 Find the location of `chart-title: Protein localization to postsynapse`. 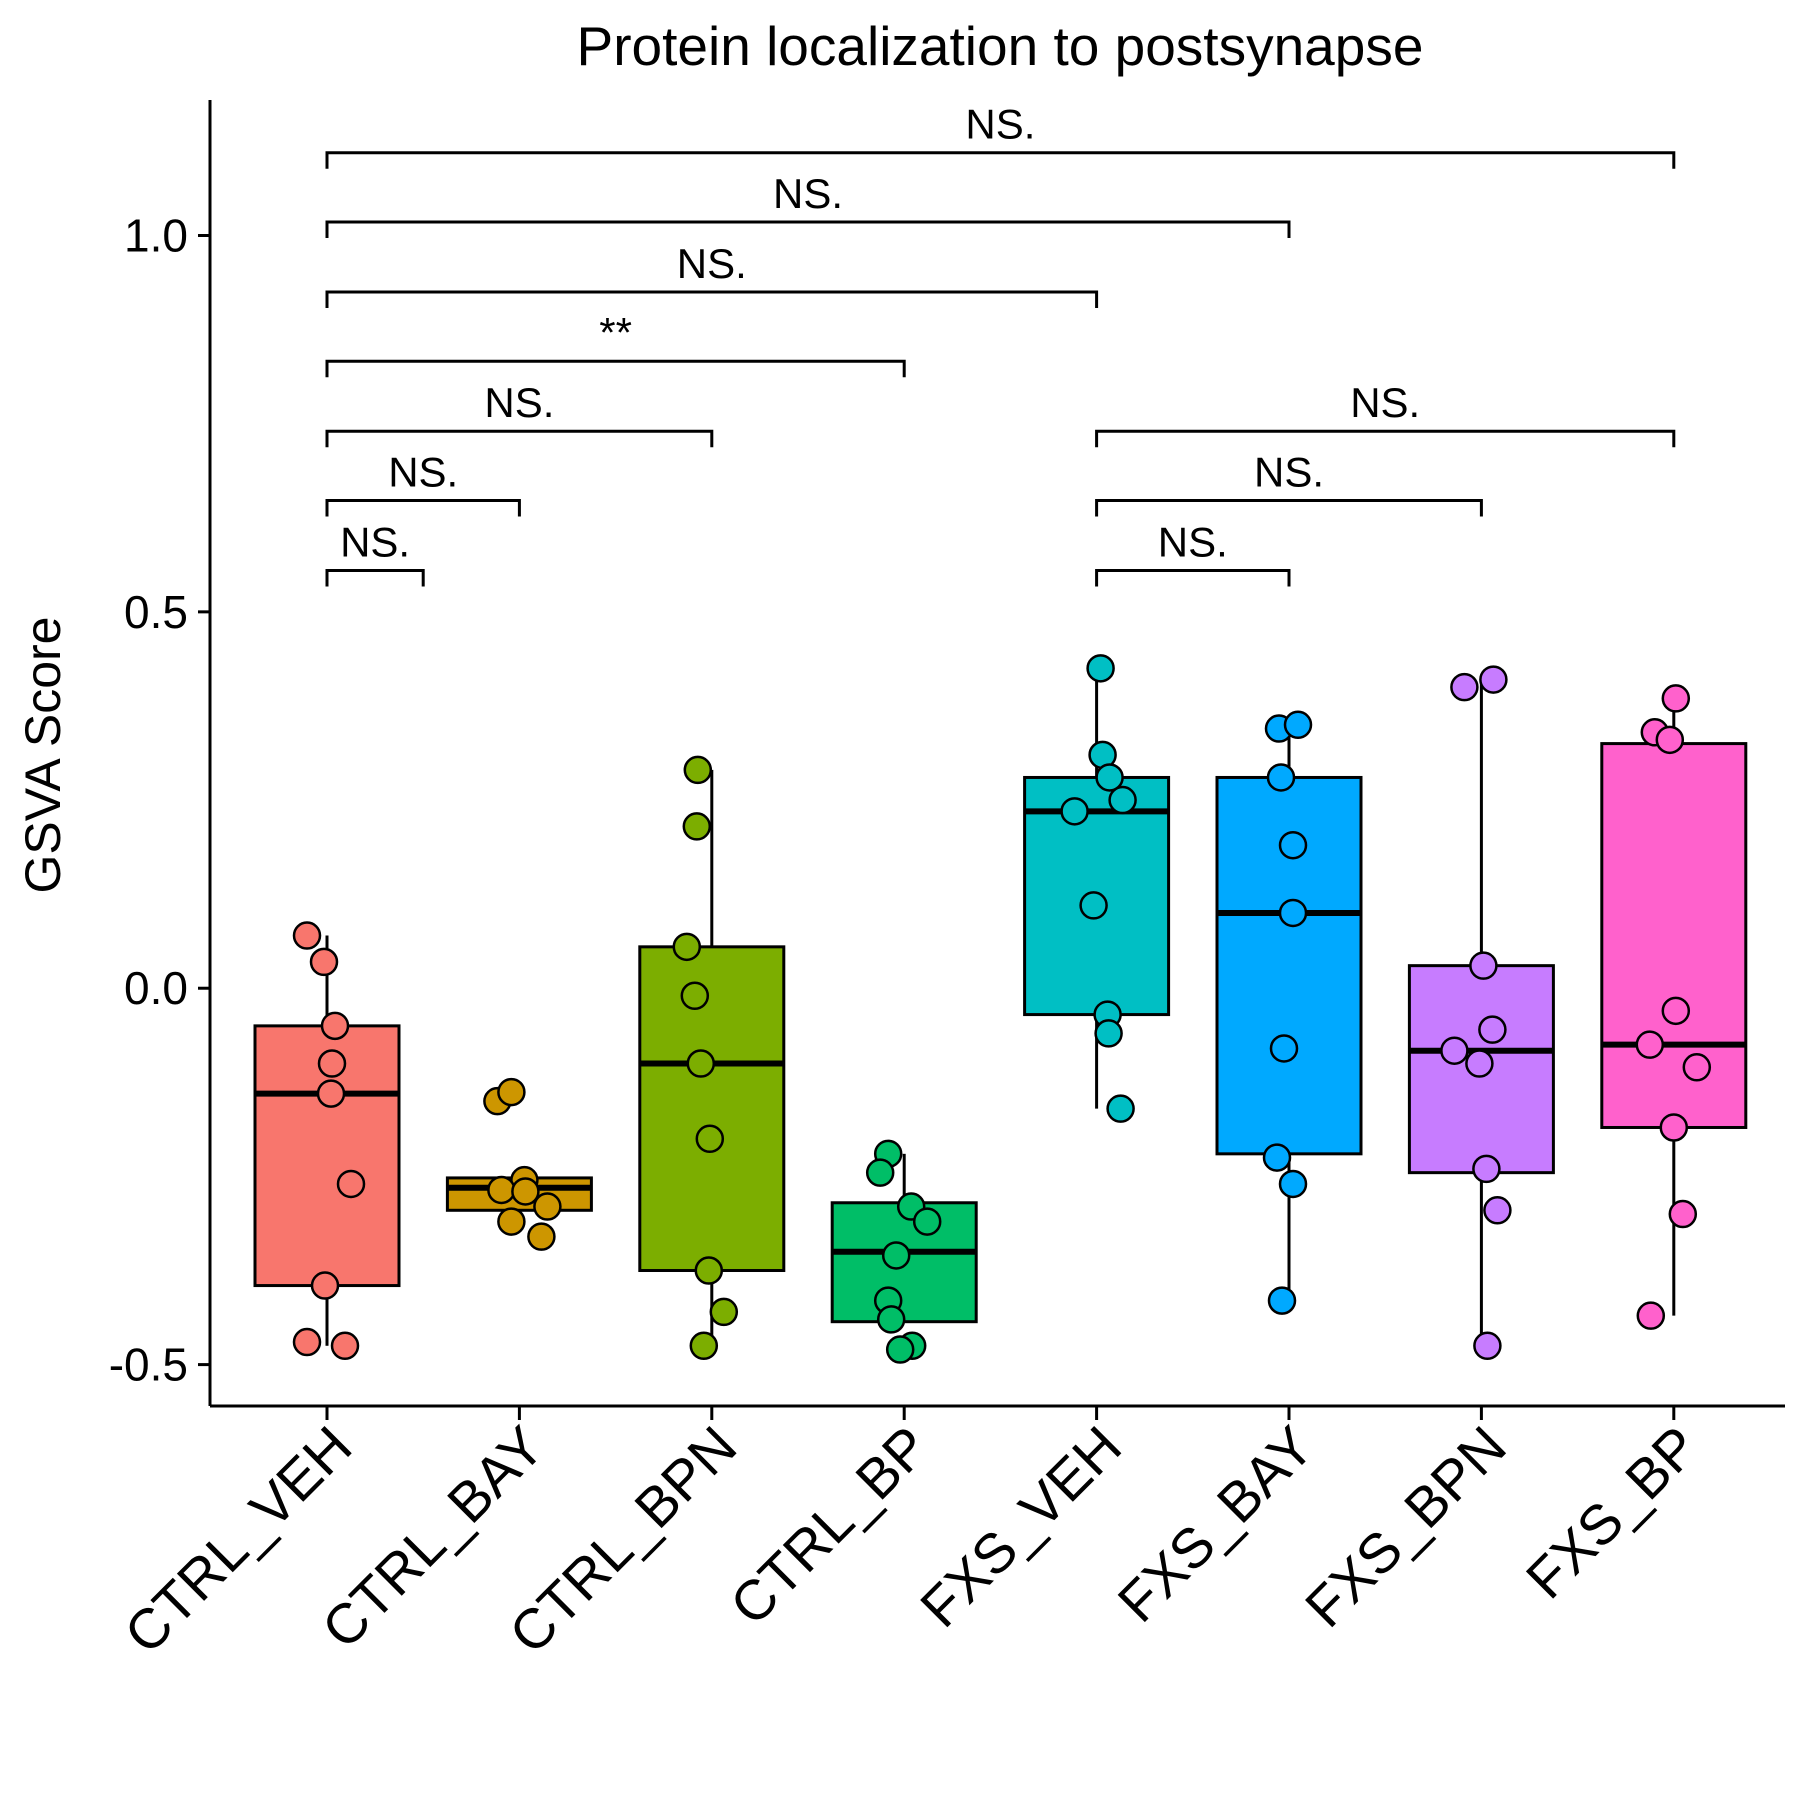

chart-title: Protein localization to postsynapse is located at coordinates (1000, 46).